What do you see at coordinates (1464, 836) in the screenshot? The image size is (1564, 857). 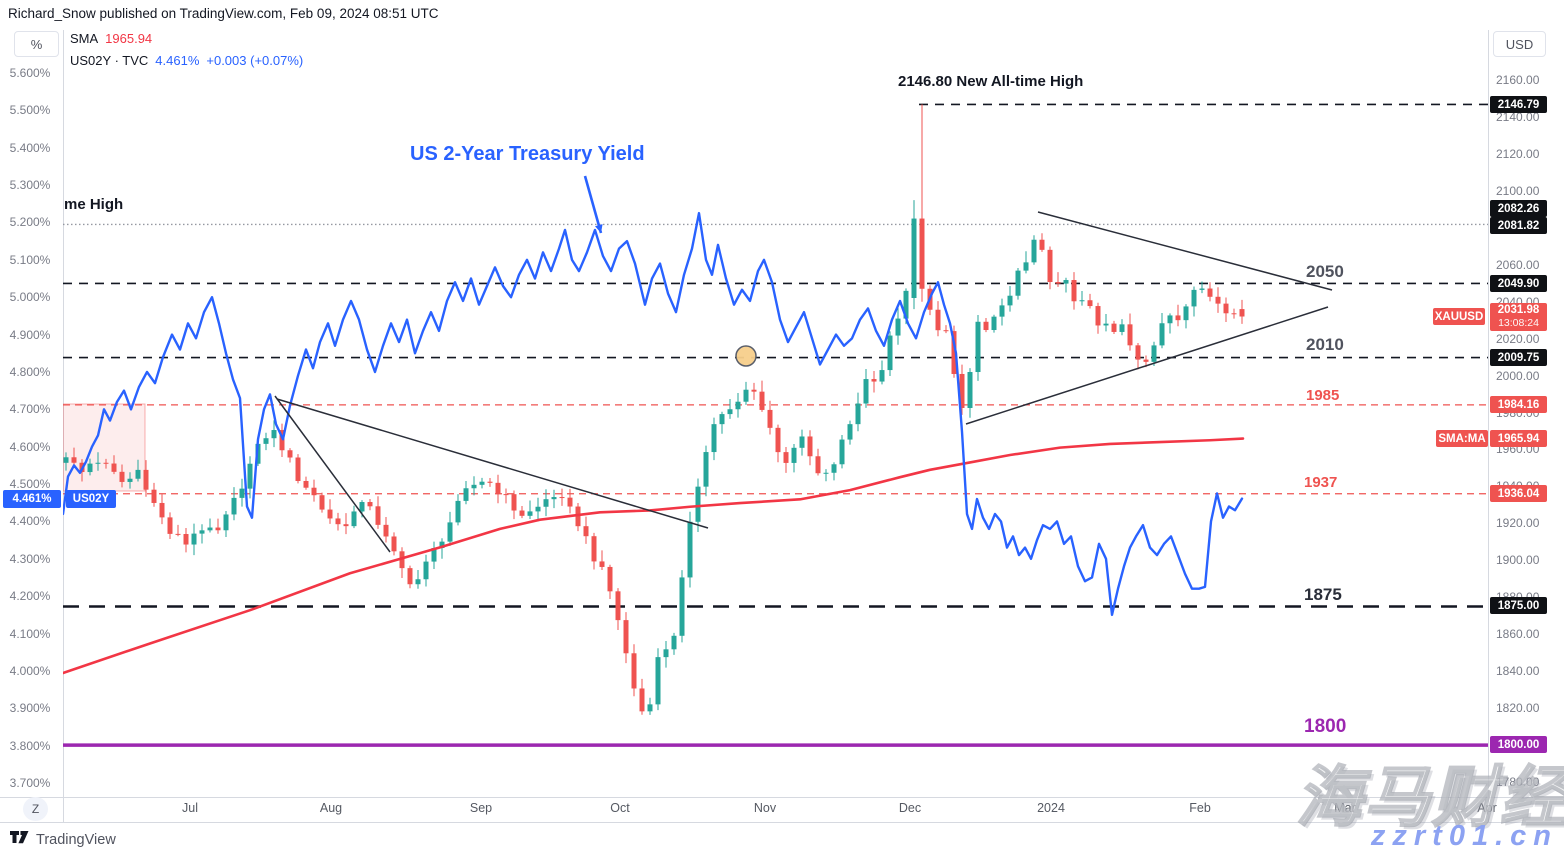 I see `watermark-url-text: zzrt01.cn` at bounding box center [1464, 836].